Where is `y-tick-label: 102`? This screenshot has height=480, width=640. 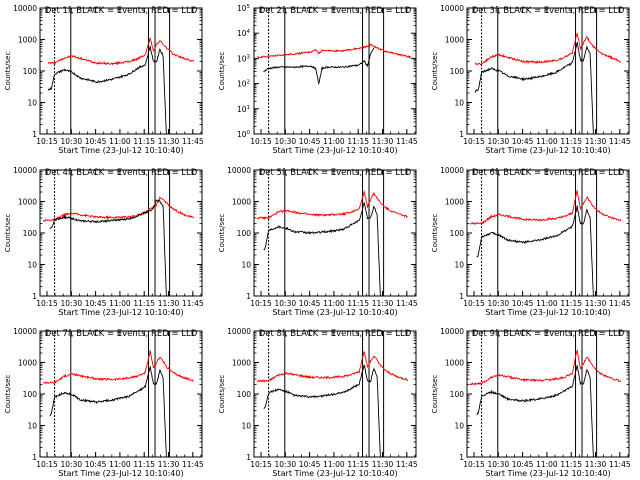
y-tick-label: 102 is located at coordinates (243, 84).